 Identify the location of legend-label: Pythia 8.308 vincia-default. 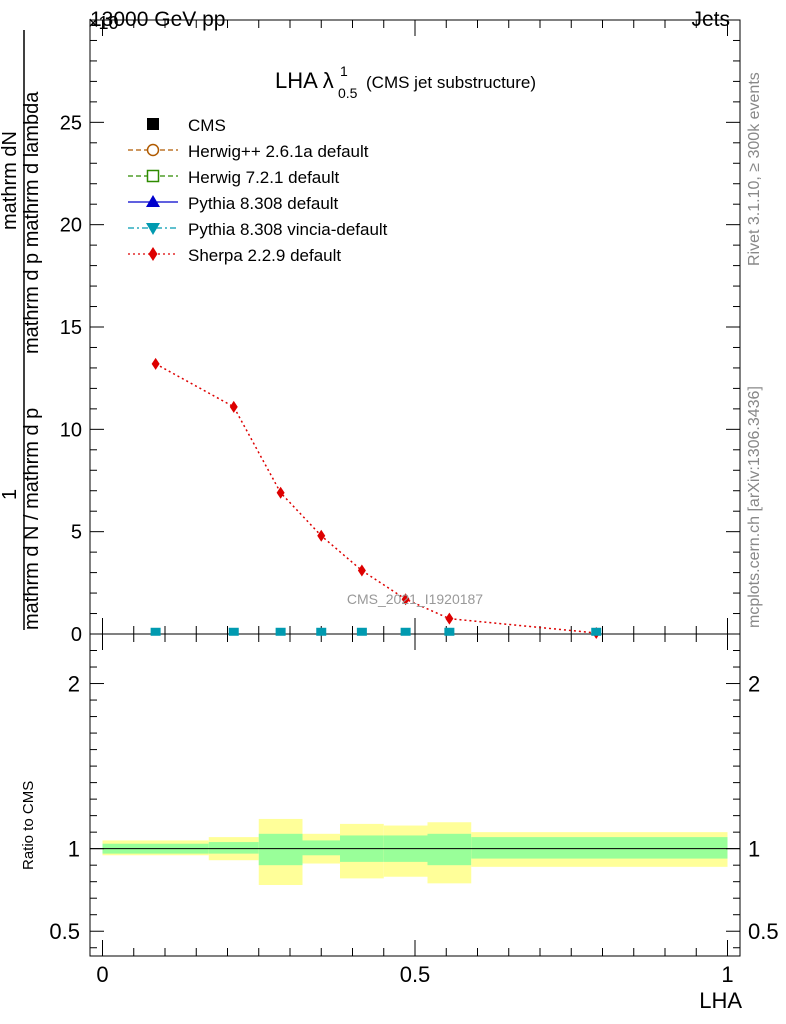
(288, 229).